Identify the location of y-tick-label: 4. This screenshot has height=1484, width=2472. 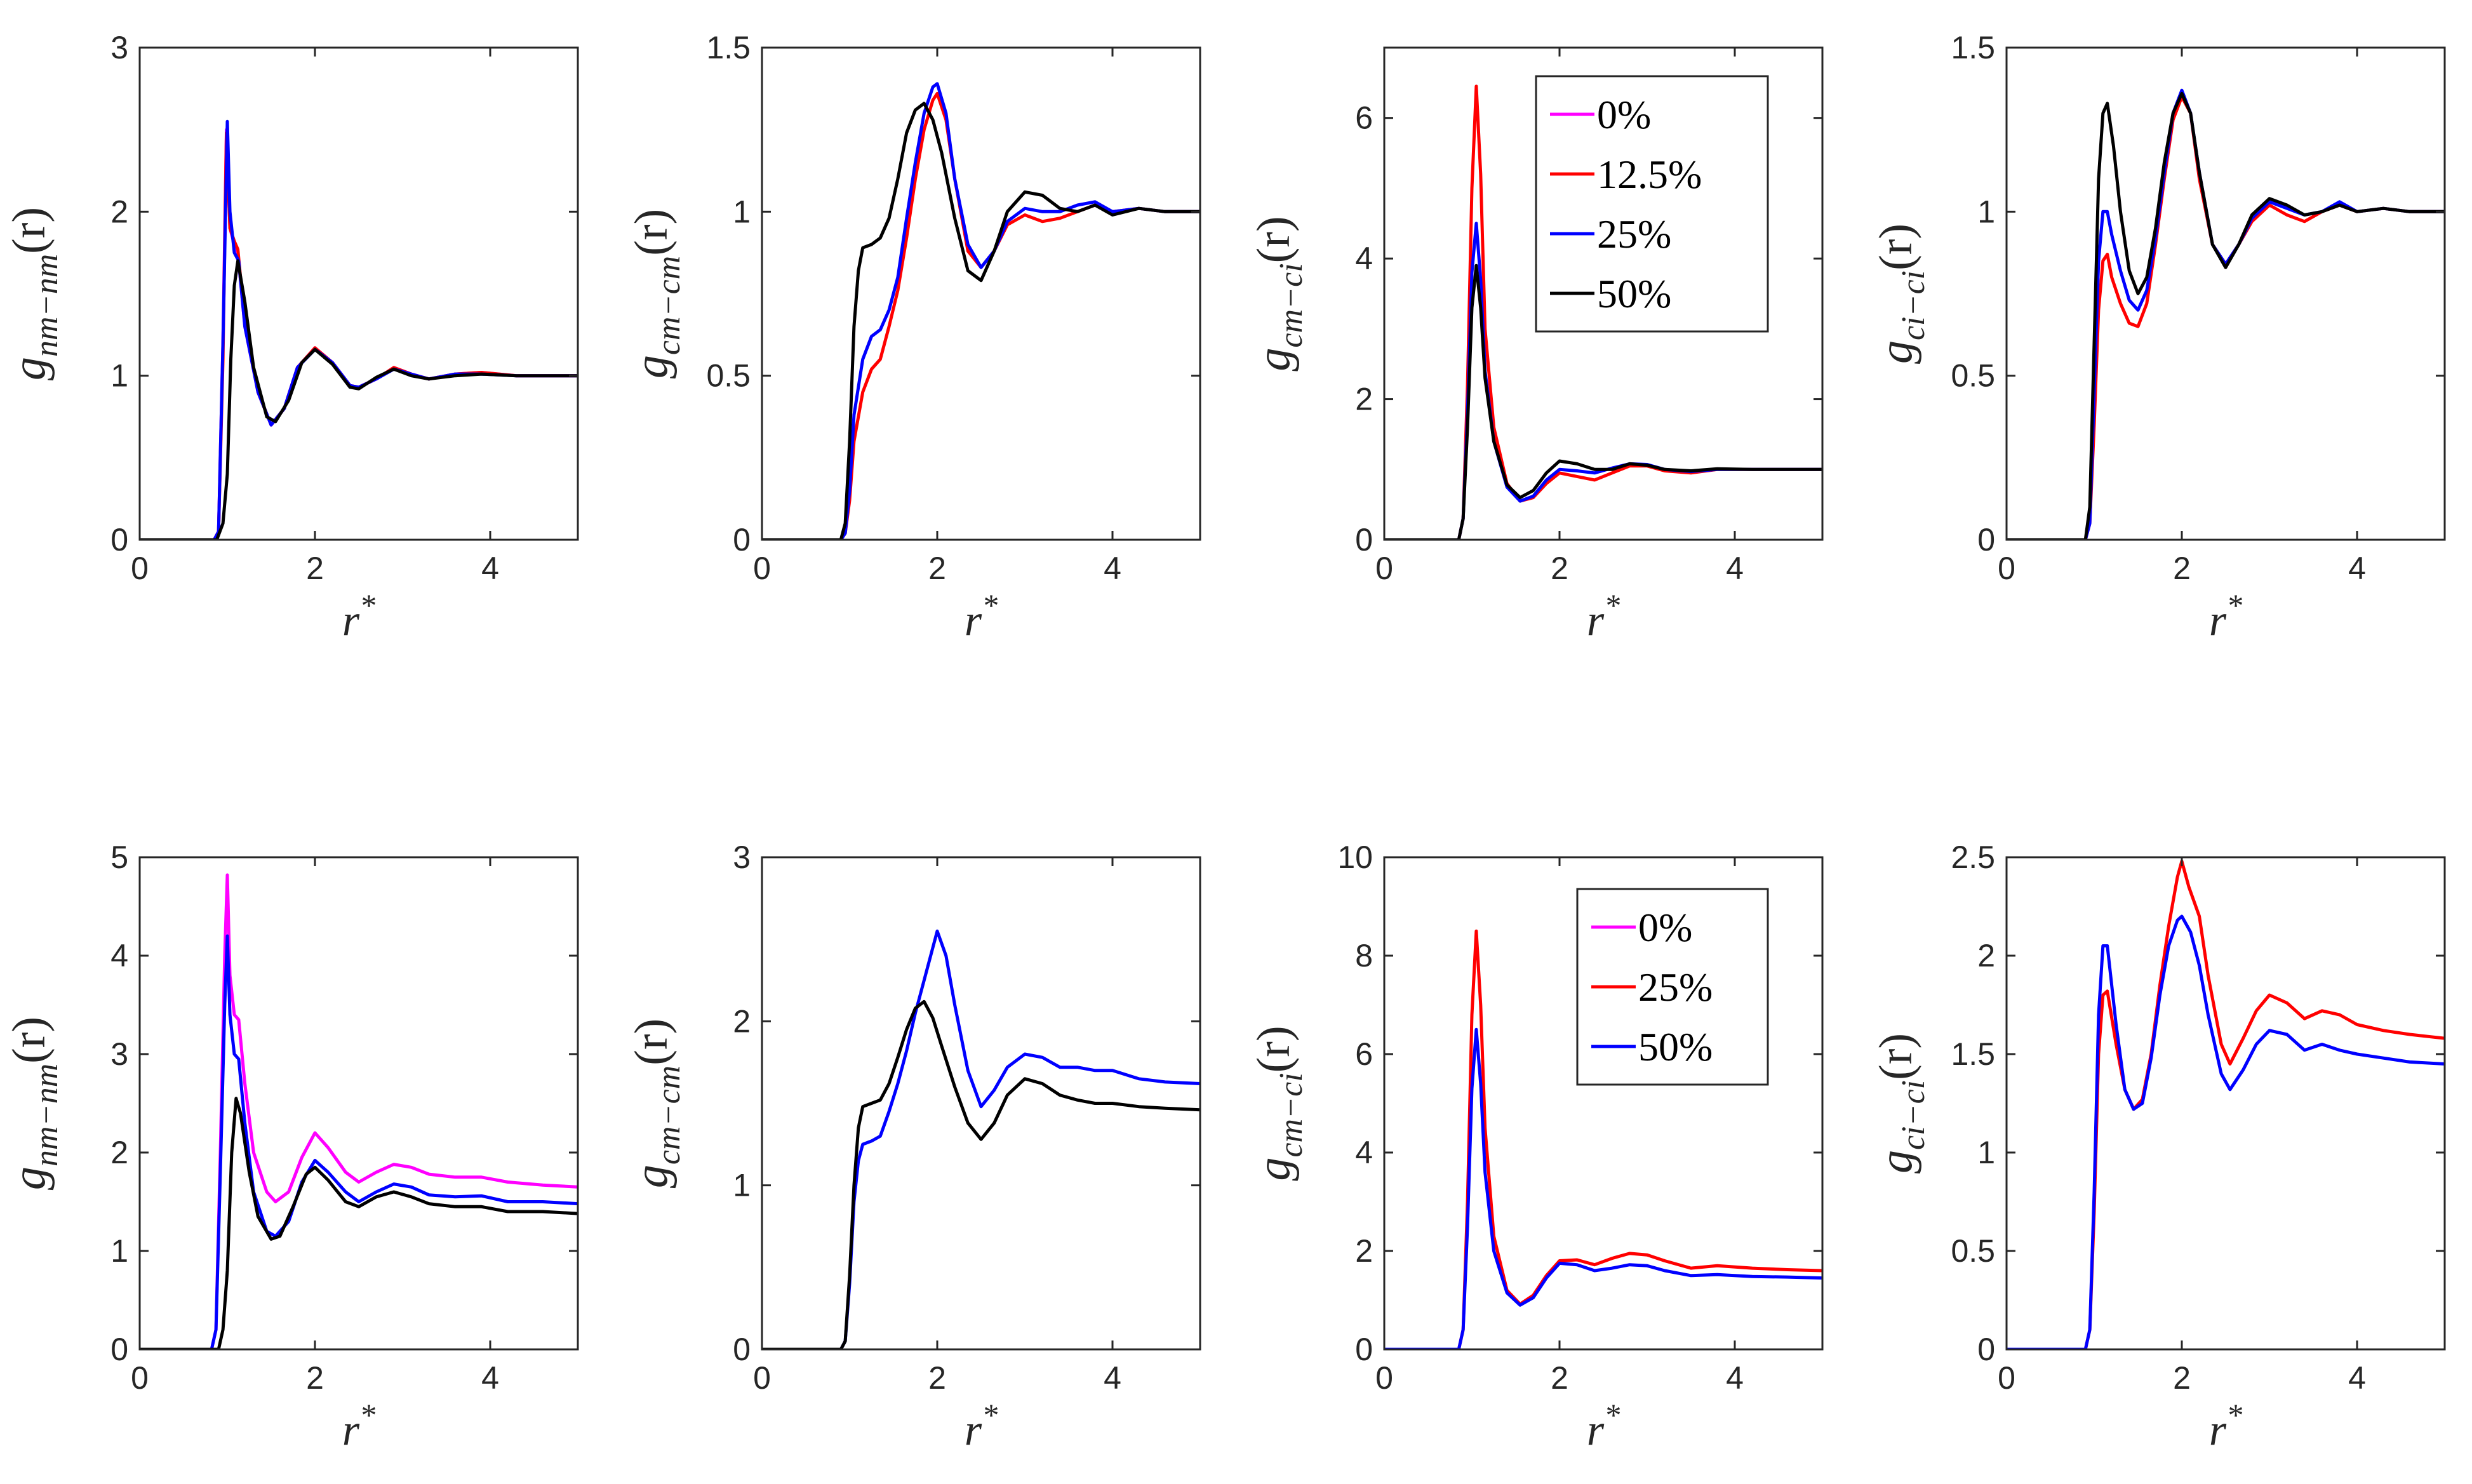
(1364, 258).